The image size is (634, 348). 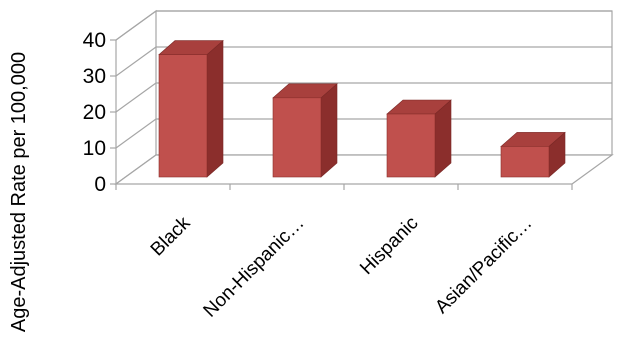 I want to click on y-tick-labels: 0 10 20 30 40, so click(x=99, y=112).